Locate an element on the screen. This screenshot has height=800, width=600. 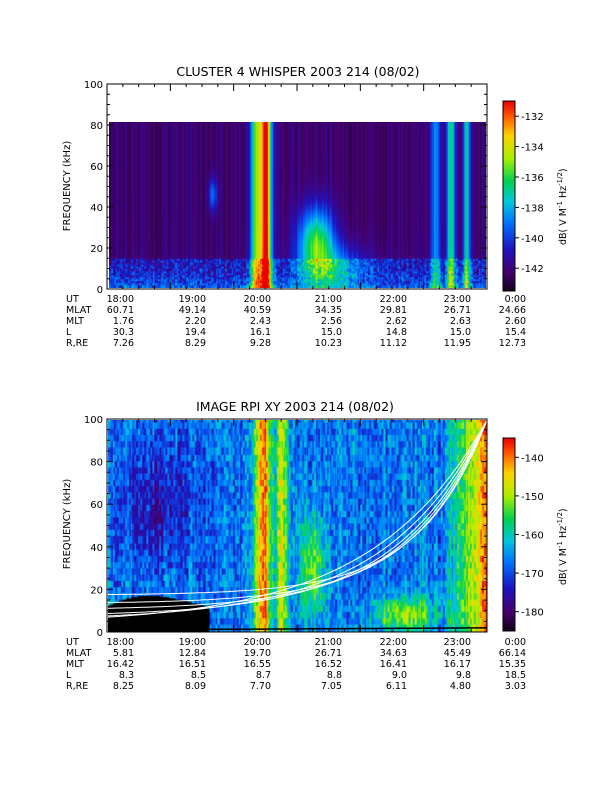
ephemeris-value: 26.71 is located at coordinates (457, 310).